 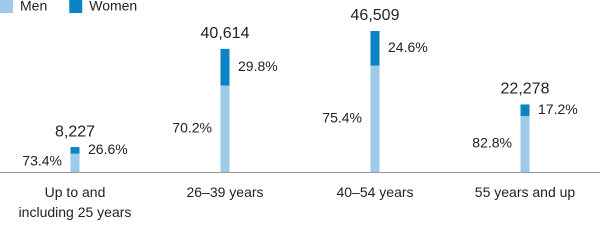 What do you see at coordinates (42, 161) in the screenshot?
I see `value-label: 73.4%` at bounding box center [42, 161].